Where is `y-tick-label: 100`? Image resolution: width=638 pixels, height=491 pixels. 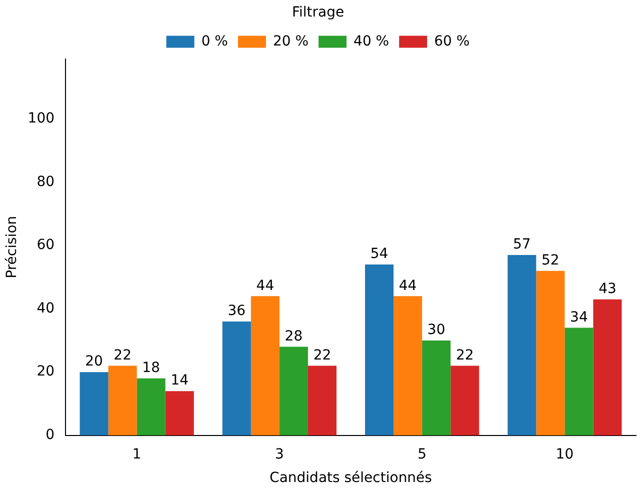
y-tick-label: 100 is located at coordinates (41, 118).